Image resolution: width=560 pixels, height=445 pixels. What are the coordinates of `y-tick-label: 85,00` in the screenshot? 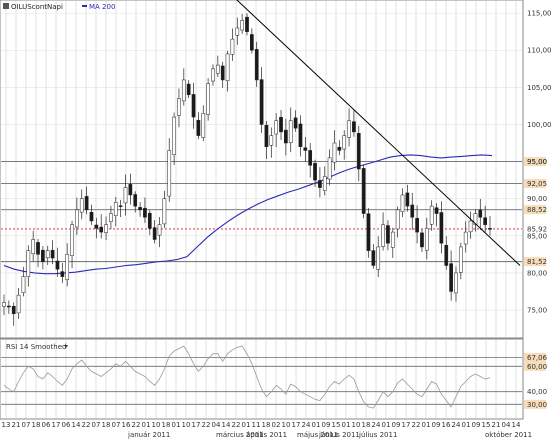 It's located at (537, 236).